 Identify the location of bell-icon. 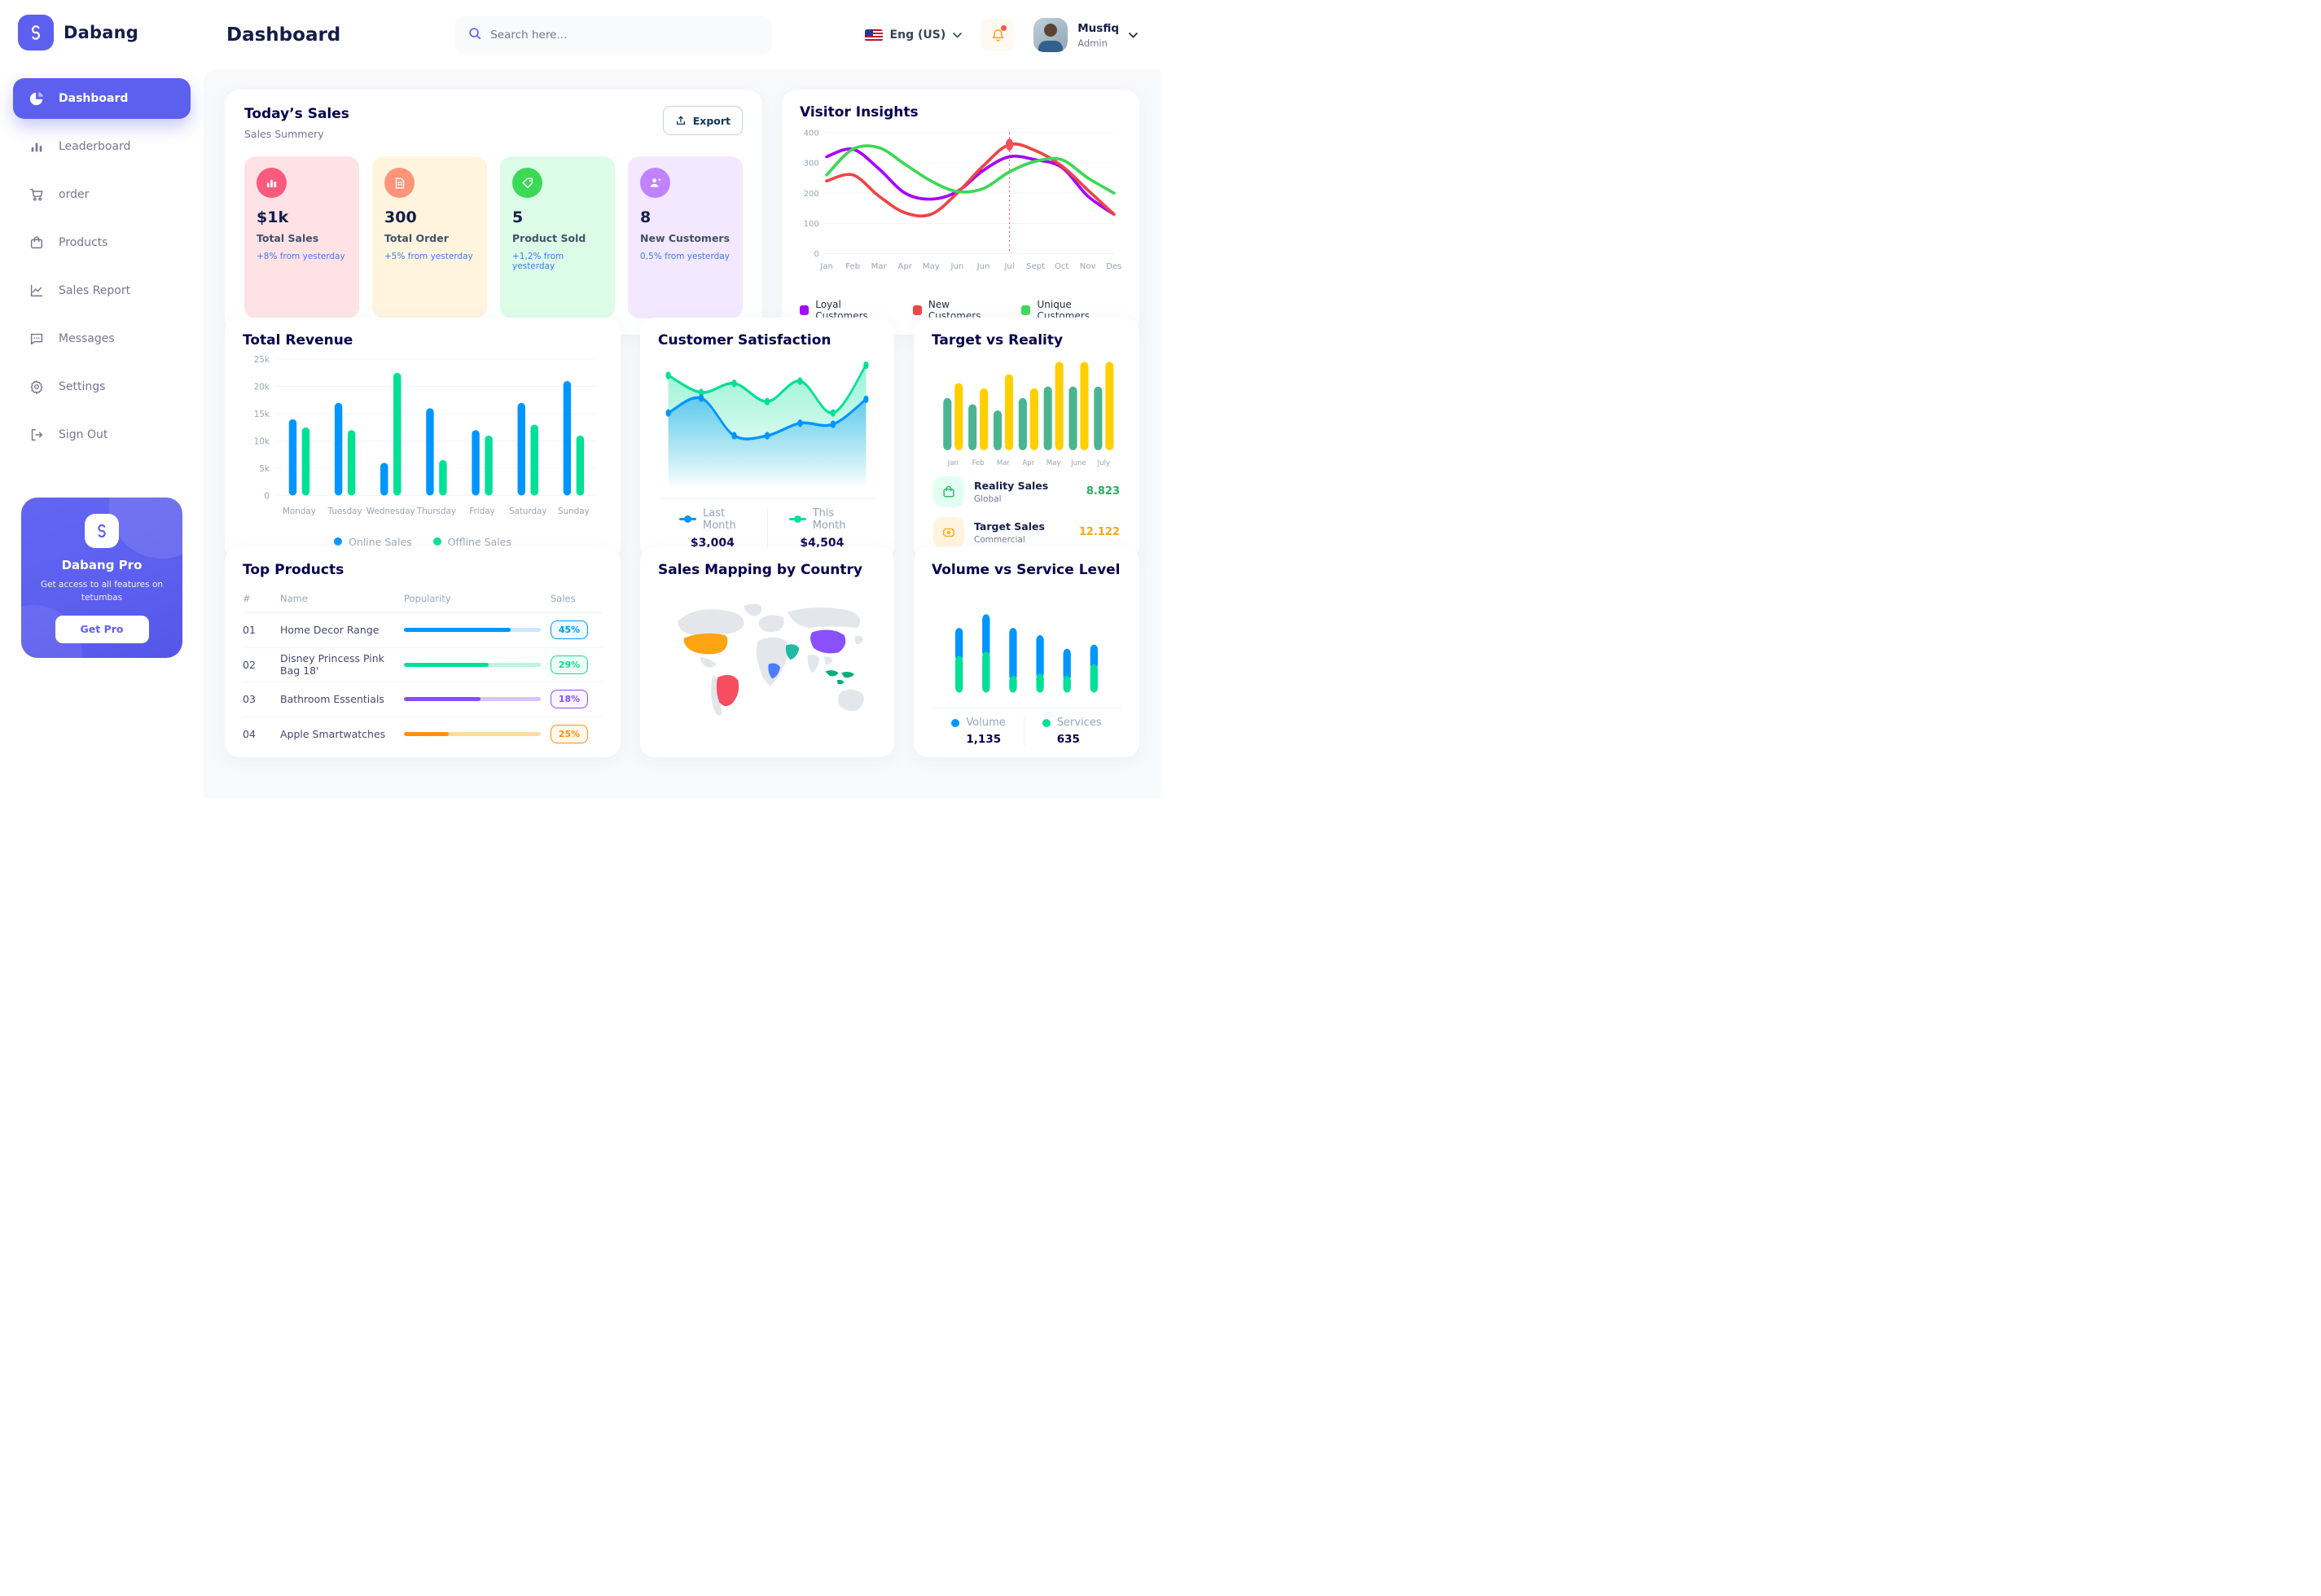
(997, 35).